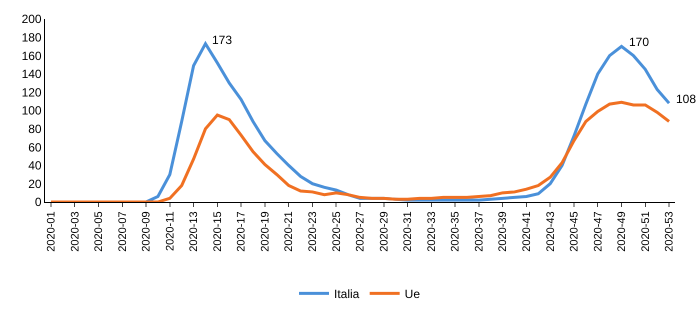 The image size is (700, 320). I want to click on x-tick-label: 2020-39, so click(503, 231).